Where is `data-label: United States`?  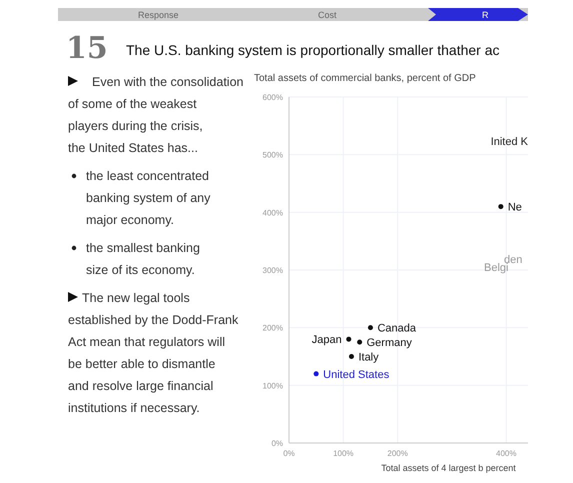 data-label: United States is located at coordinates (356, 374).